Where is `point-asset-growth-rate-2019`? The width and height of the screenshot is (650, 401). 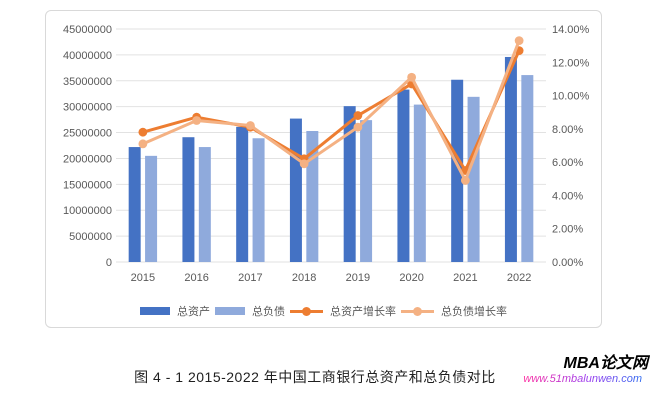 point-asset-growth-rate-2019 is located at coordinates (358, 115).